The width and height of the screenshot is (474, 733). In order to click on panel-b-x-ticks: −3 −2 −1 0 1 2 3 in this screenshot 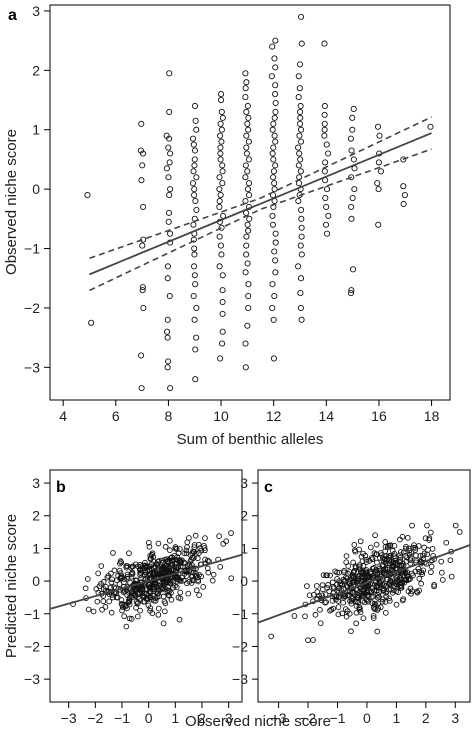, I will do `click(147, 714)`.